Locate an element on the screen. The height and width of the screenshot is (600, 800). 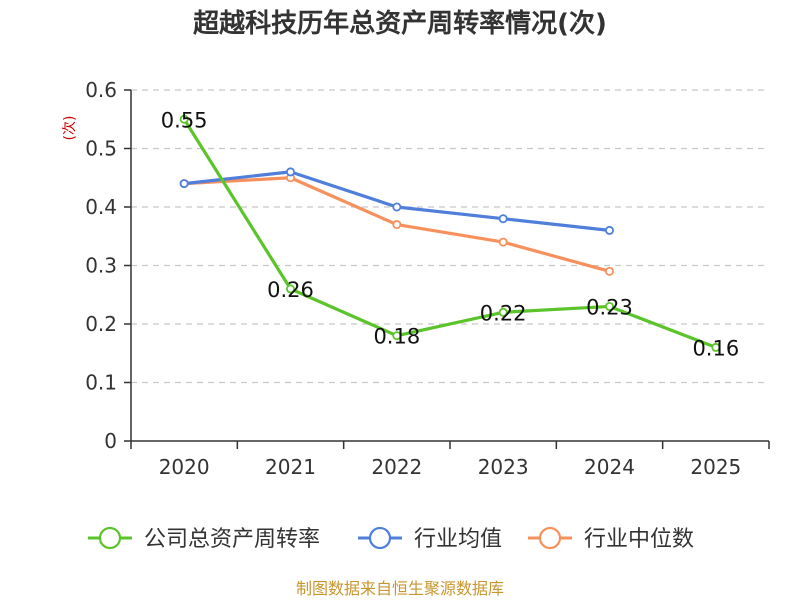
data-label: 0.16 is located at coordinates (715, 348).